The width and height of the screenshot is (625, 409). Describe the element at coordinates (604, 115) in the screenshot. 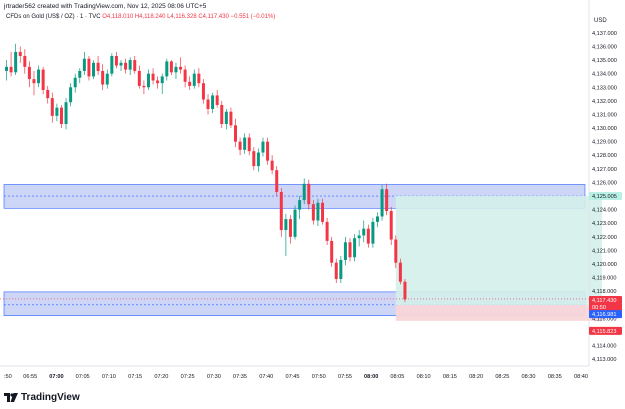

I see `price-tick-label: 4,131.000` at that location.